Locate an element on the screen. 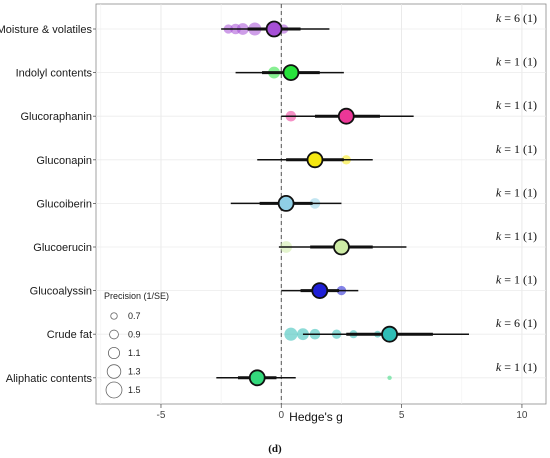 This screenshot has height=458, width=550. x-tick-label: 0 is located at coordinates (282, 415).